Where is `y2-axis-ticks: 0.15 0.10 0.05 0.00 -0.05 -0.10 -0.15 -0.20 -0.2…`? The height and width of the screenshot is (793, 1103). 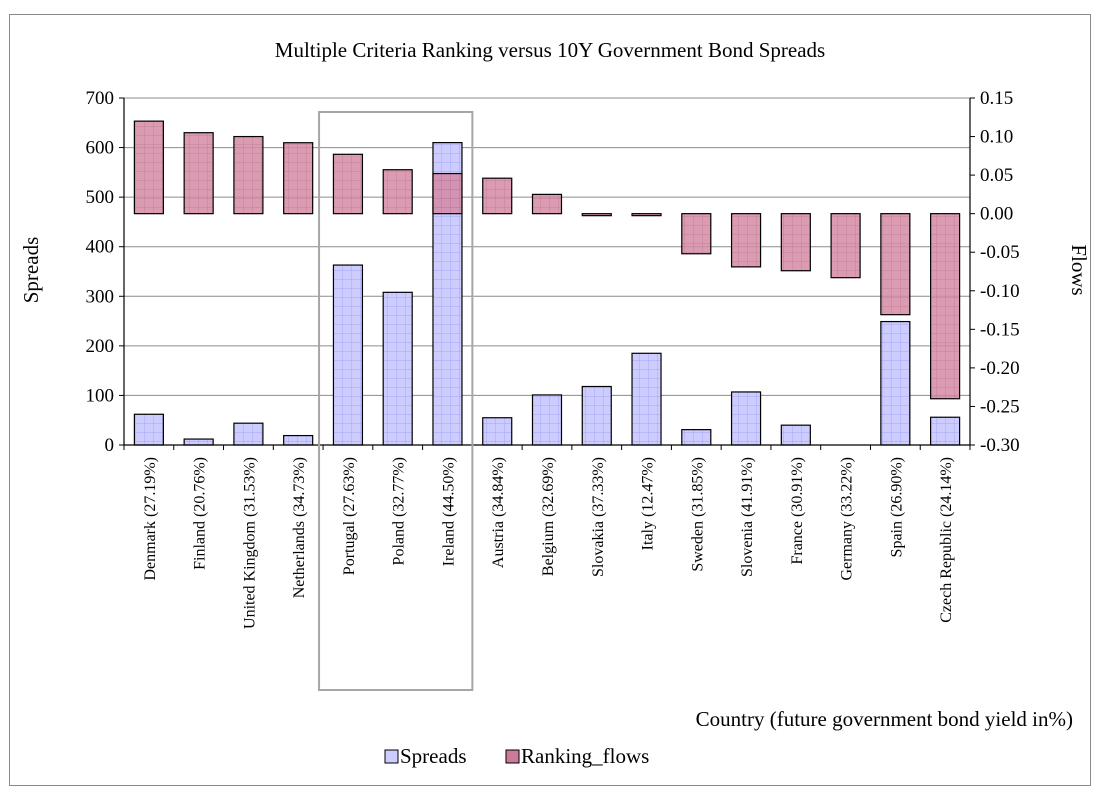 y2-axis-ticks: 0.15 0.10 0.05 0.00 -0.05 -0.10 -0.15 -0.20 -0.2… is located at coordinates (995, 272).